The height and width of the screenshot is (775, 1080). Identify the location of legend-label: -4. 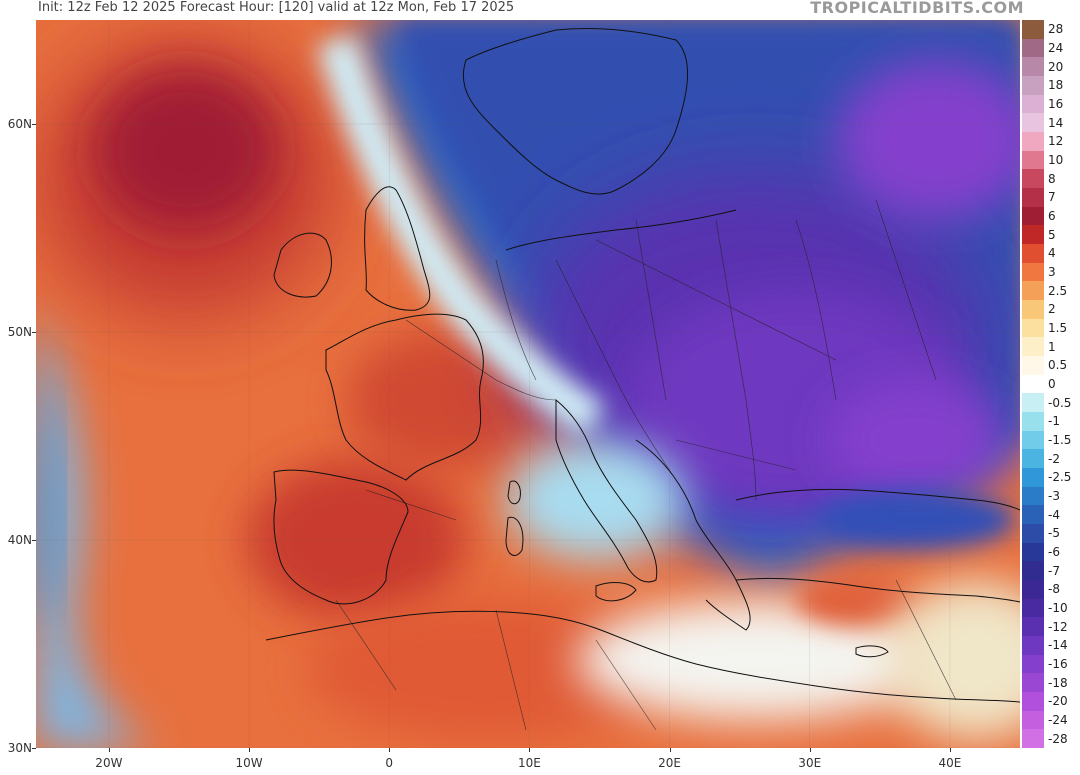
(1054, 514).